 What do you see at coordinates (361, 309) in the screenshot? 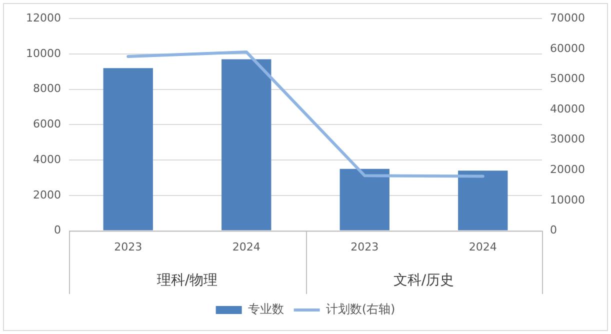
I see `legend-label: 计划数(右轴)` at bounding box center [361, 309].